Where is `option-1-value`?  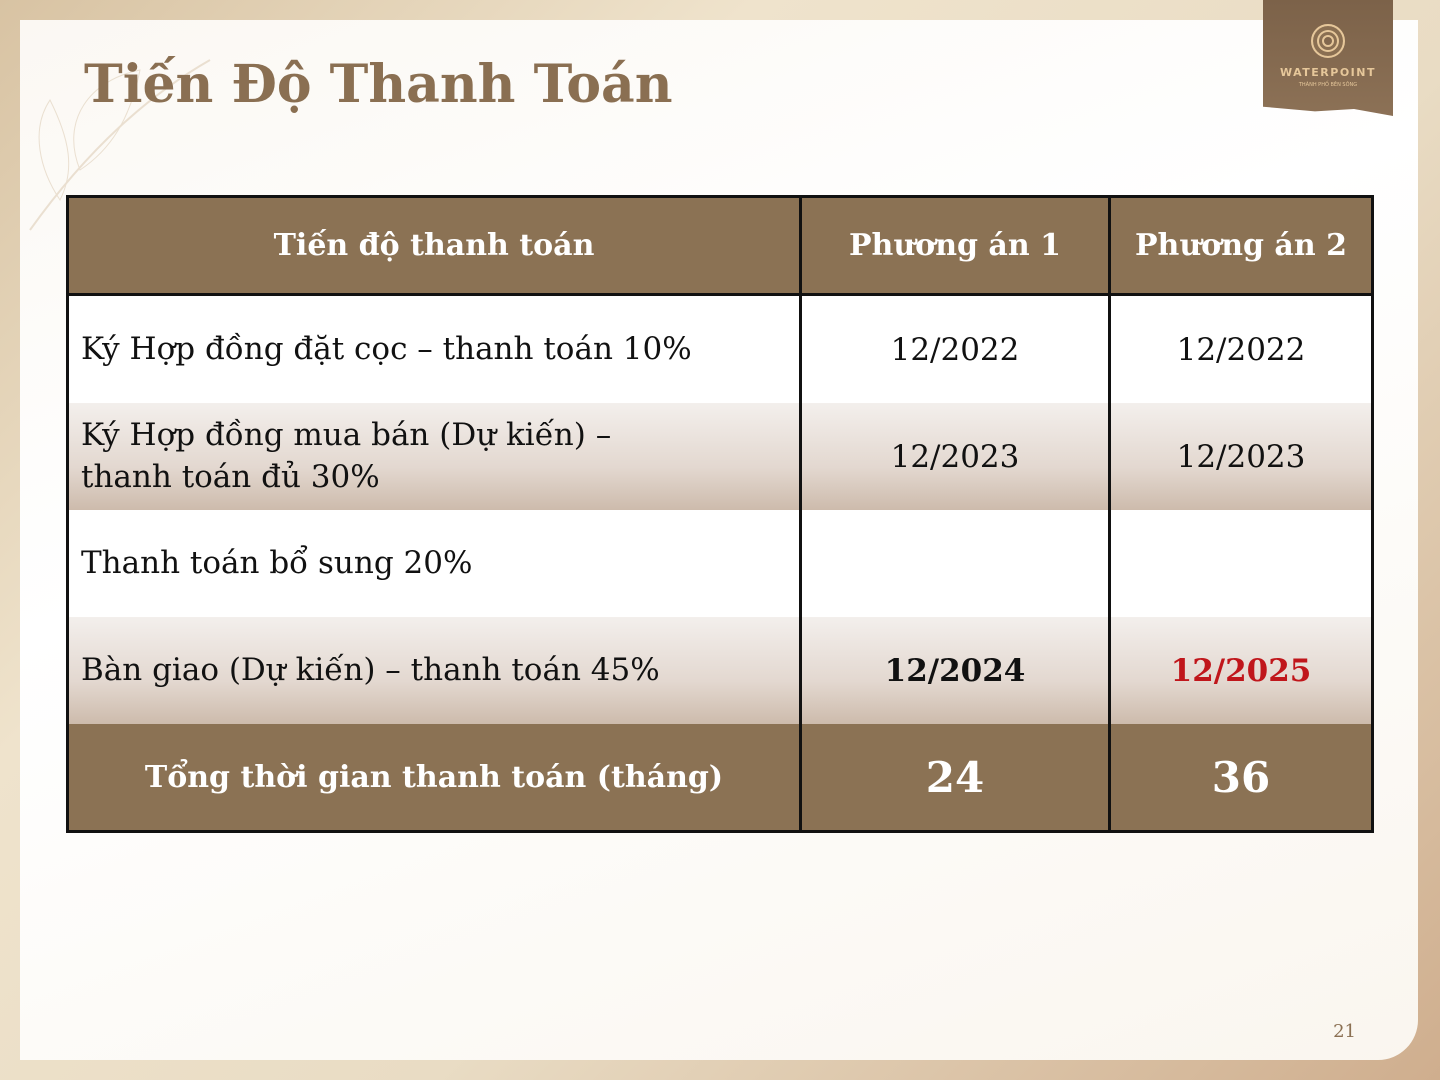 option-1-value is located at coordinates (954, 563).